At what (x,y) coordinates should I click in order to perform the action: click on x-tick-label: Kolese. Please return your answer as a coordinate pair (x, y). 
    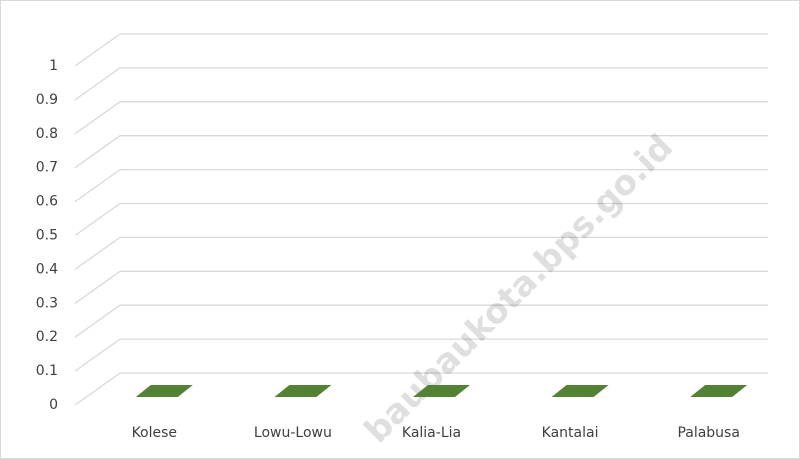
    Looking at the image, I should click on (154, 433).